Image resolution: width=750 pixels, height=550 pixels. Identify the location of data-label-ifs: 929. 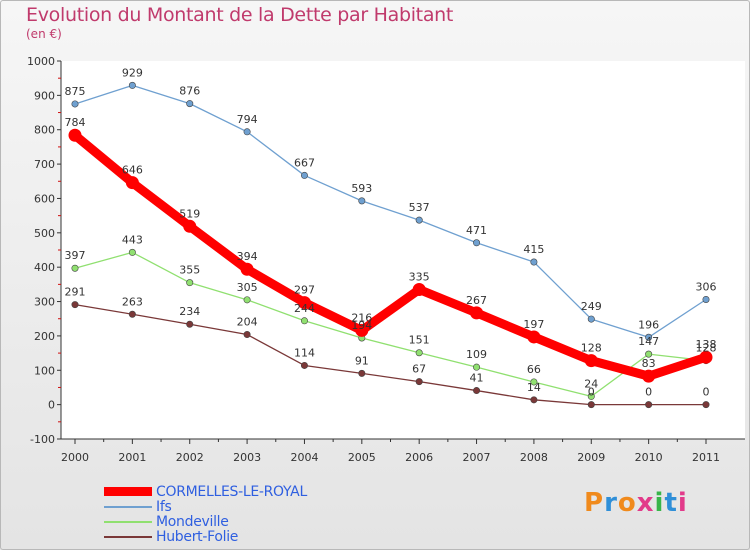
(132, 72).